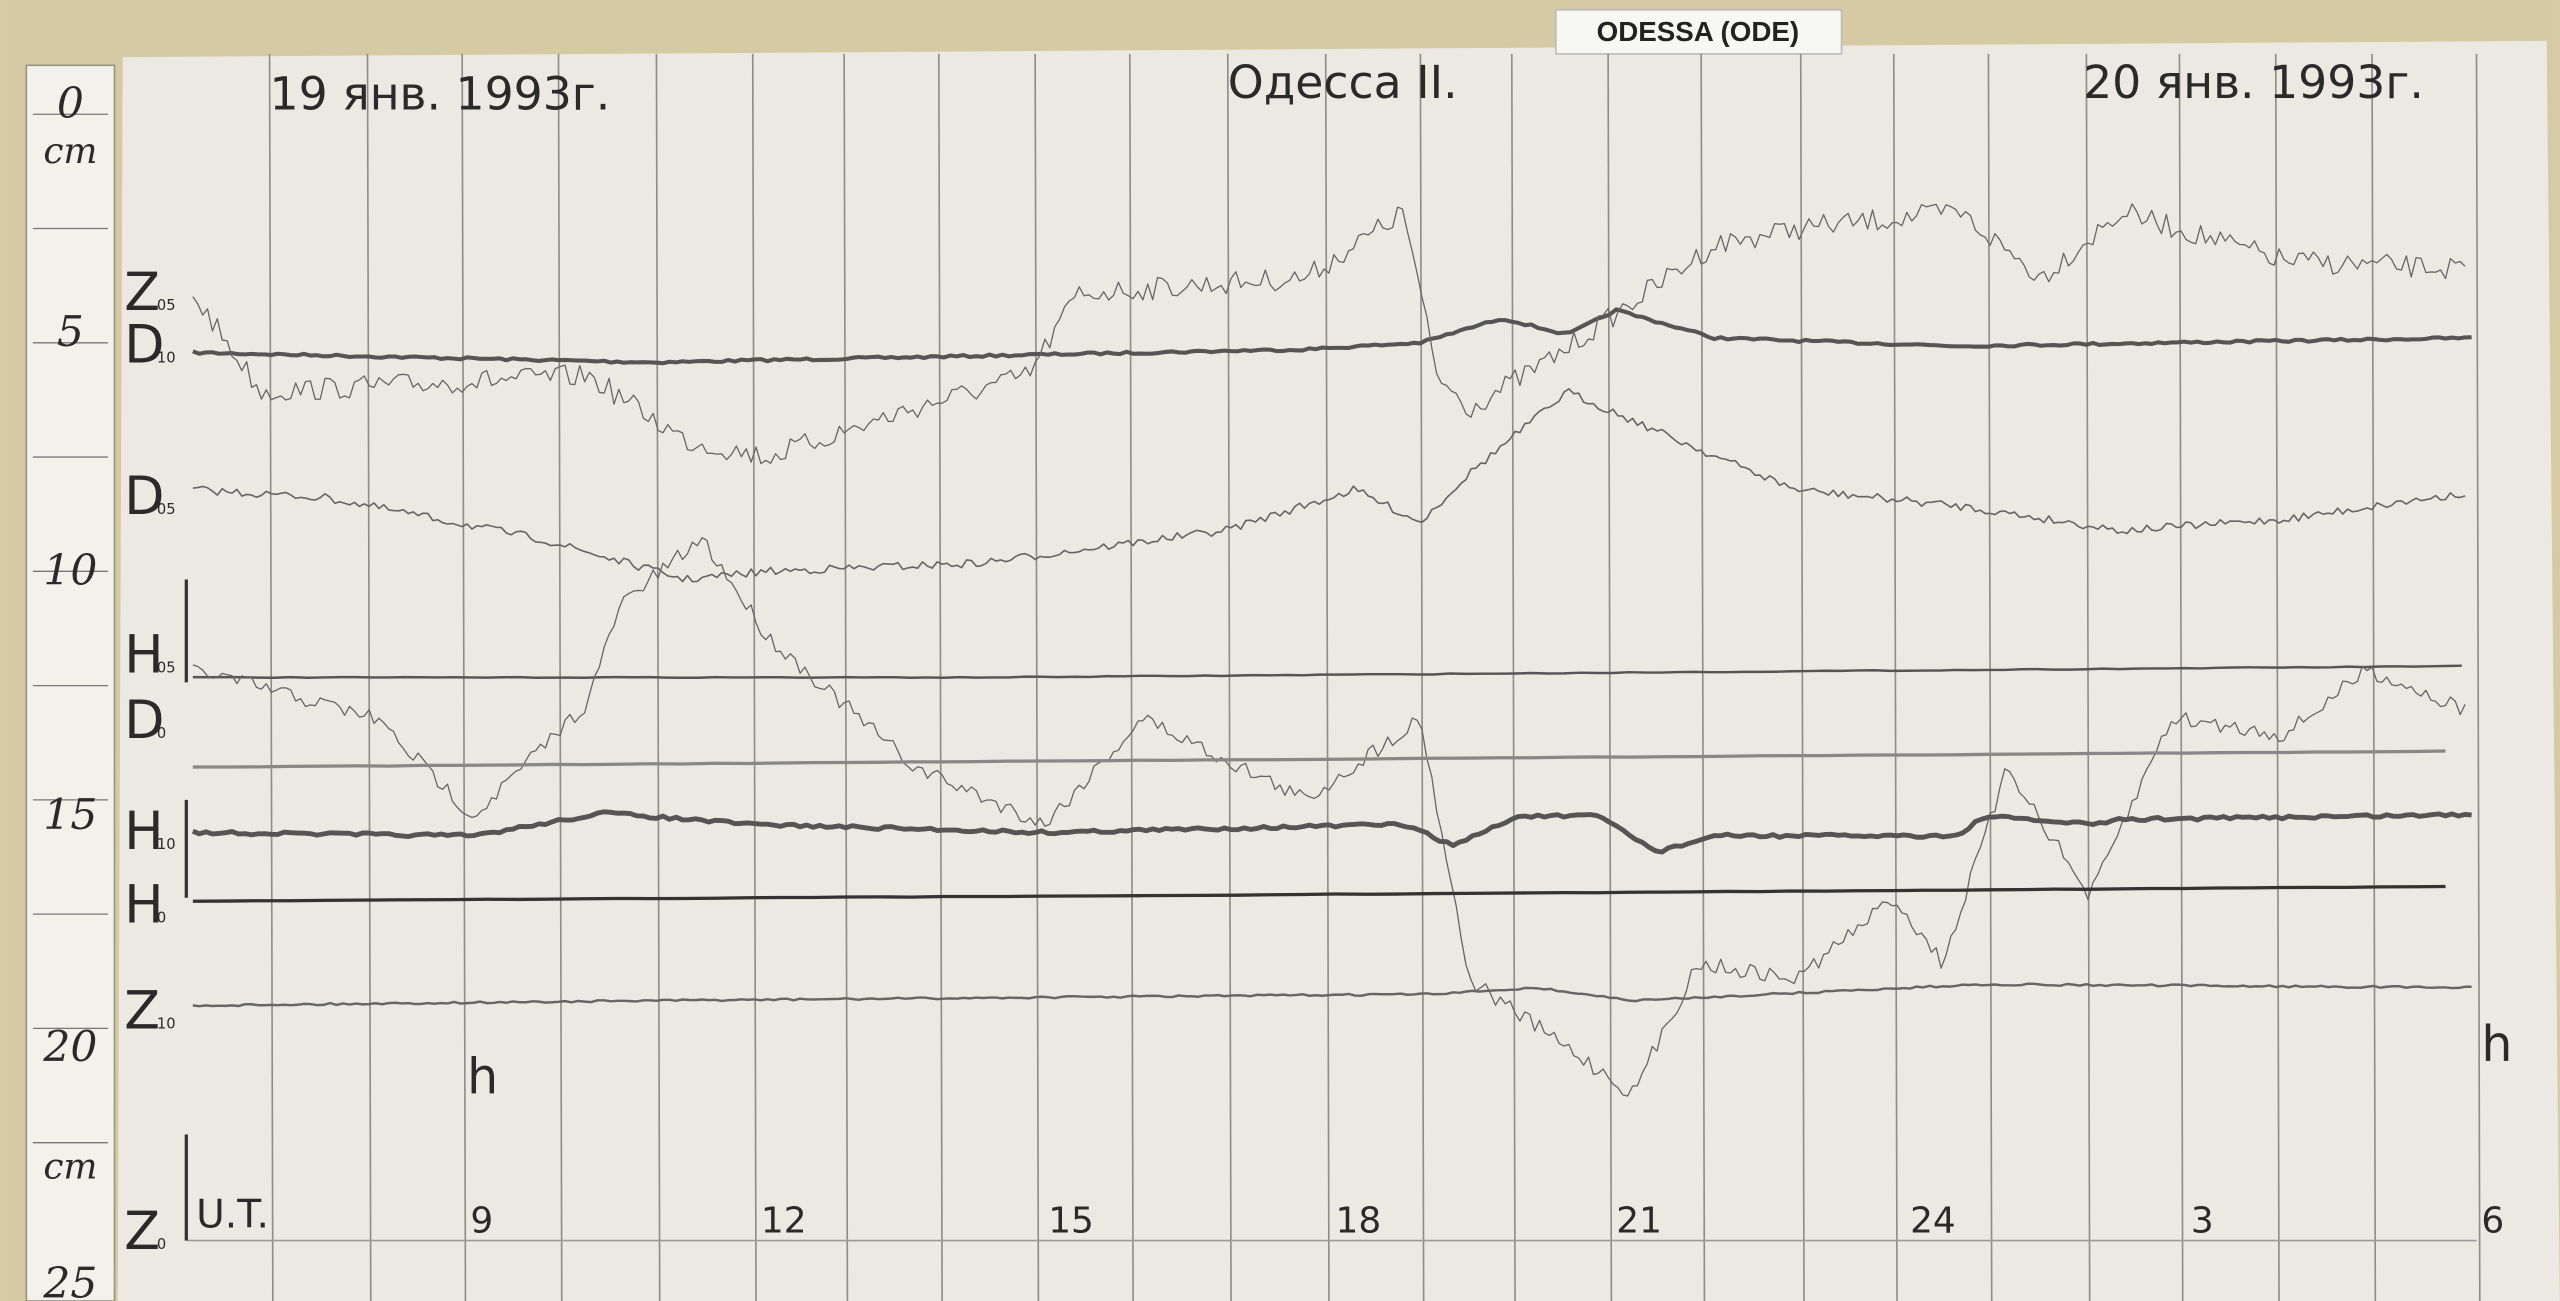 Image resolution: width=2560 pixels, height=1301 pixels. Describe the element at coordinates (70, 332) in the screenshot. I see `ruler-label: 5` at that location.